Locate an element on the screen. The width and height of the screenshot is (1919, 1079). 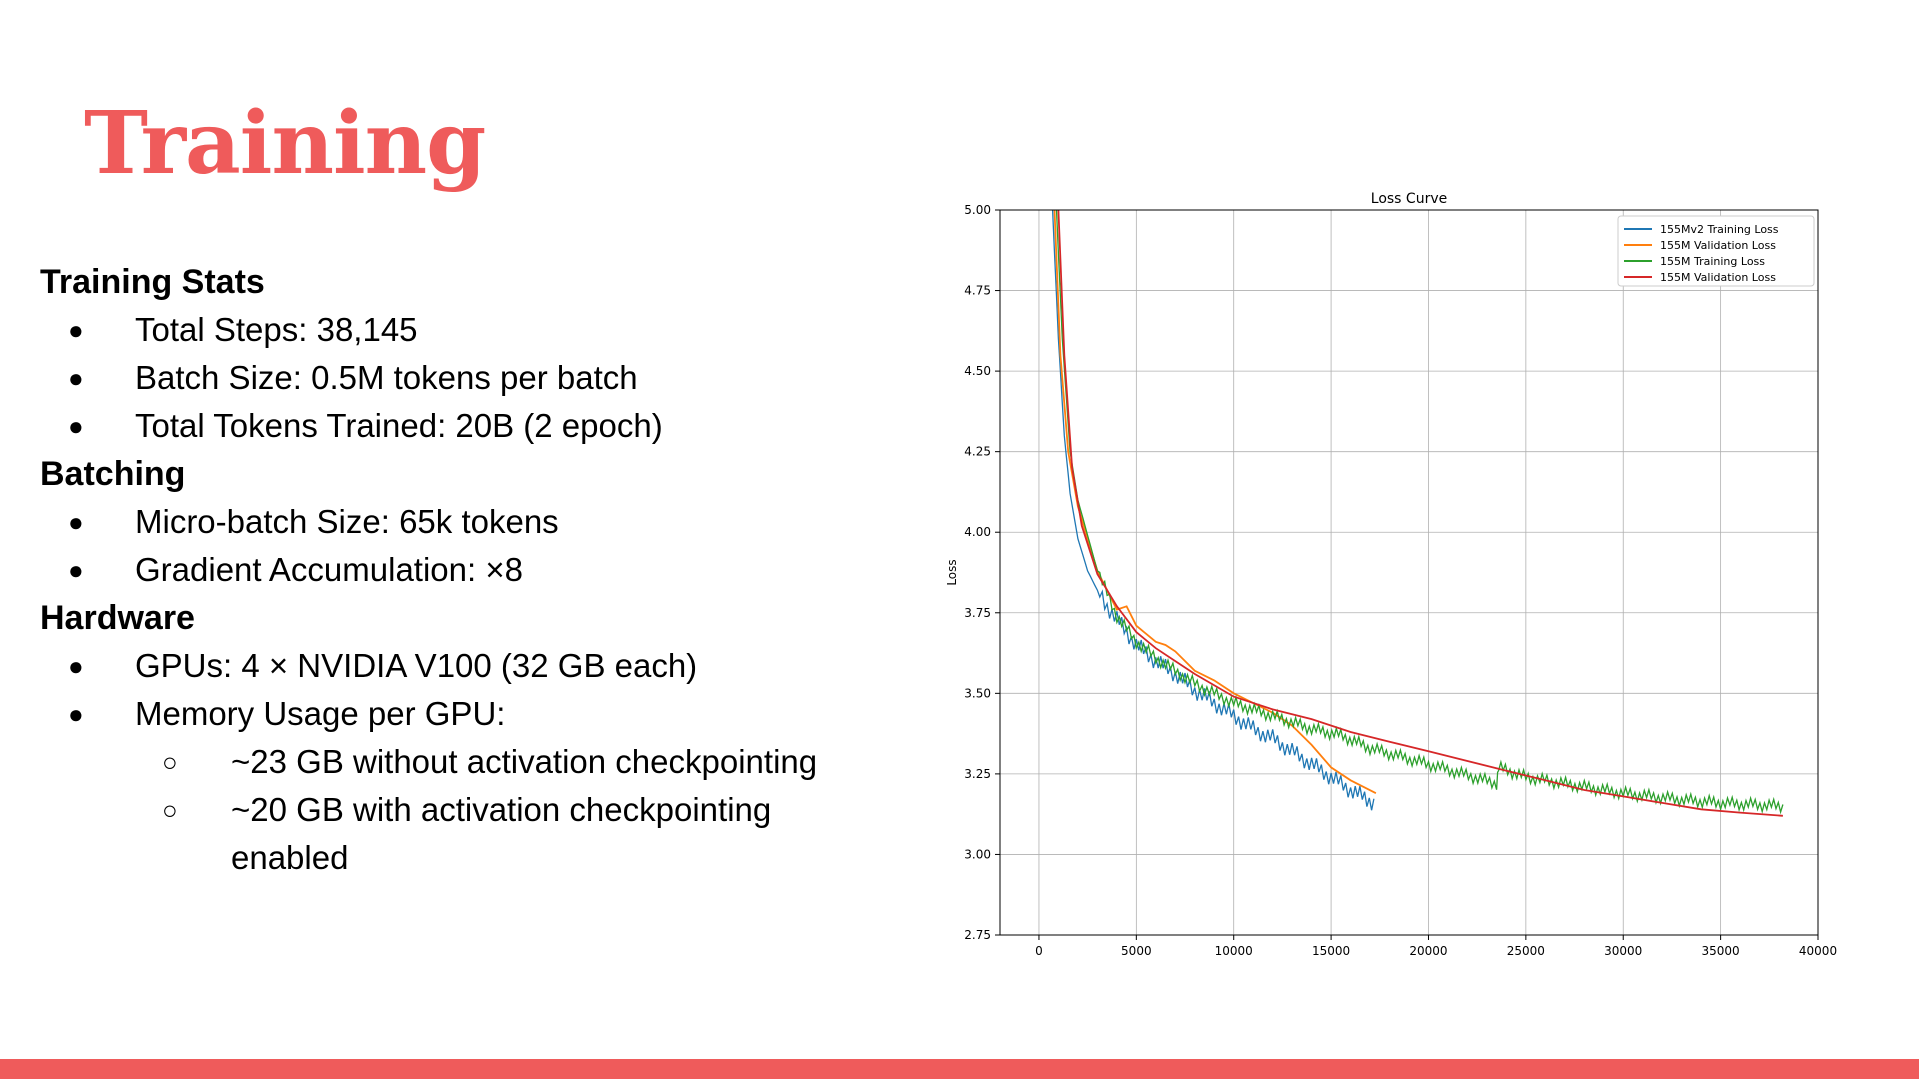
chart-title: Loss Curve is located at coordinates (1409, 199).